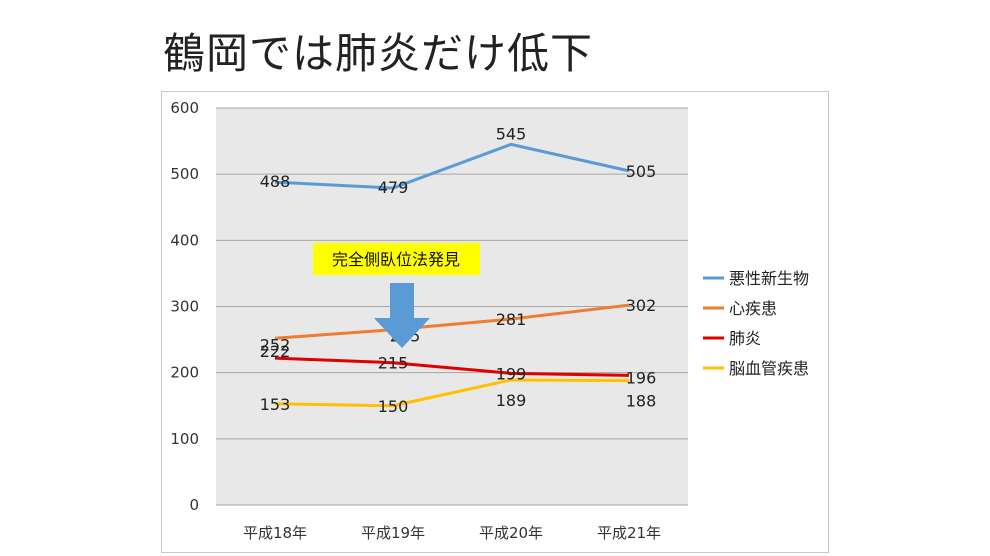  I want to click on y-tick-label: 0, so click(194, 505).